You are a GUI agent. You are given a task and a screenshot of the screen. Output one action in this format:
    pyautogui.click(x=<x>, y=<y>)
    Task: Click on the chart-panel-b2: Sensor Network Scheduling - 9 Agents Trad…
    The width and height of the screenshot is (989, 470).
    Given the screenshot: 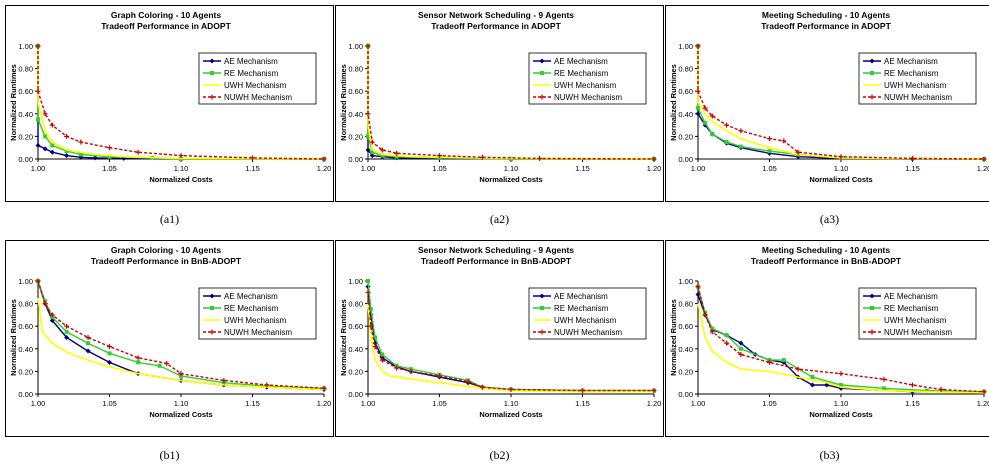 What is the action you would take?
    pyautogui.click(x=499, y=338)
    